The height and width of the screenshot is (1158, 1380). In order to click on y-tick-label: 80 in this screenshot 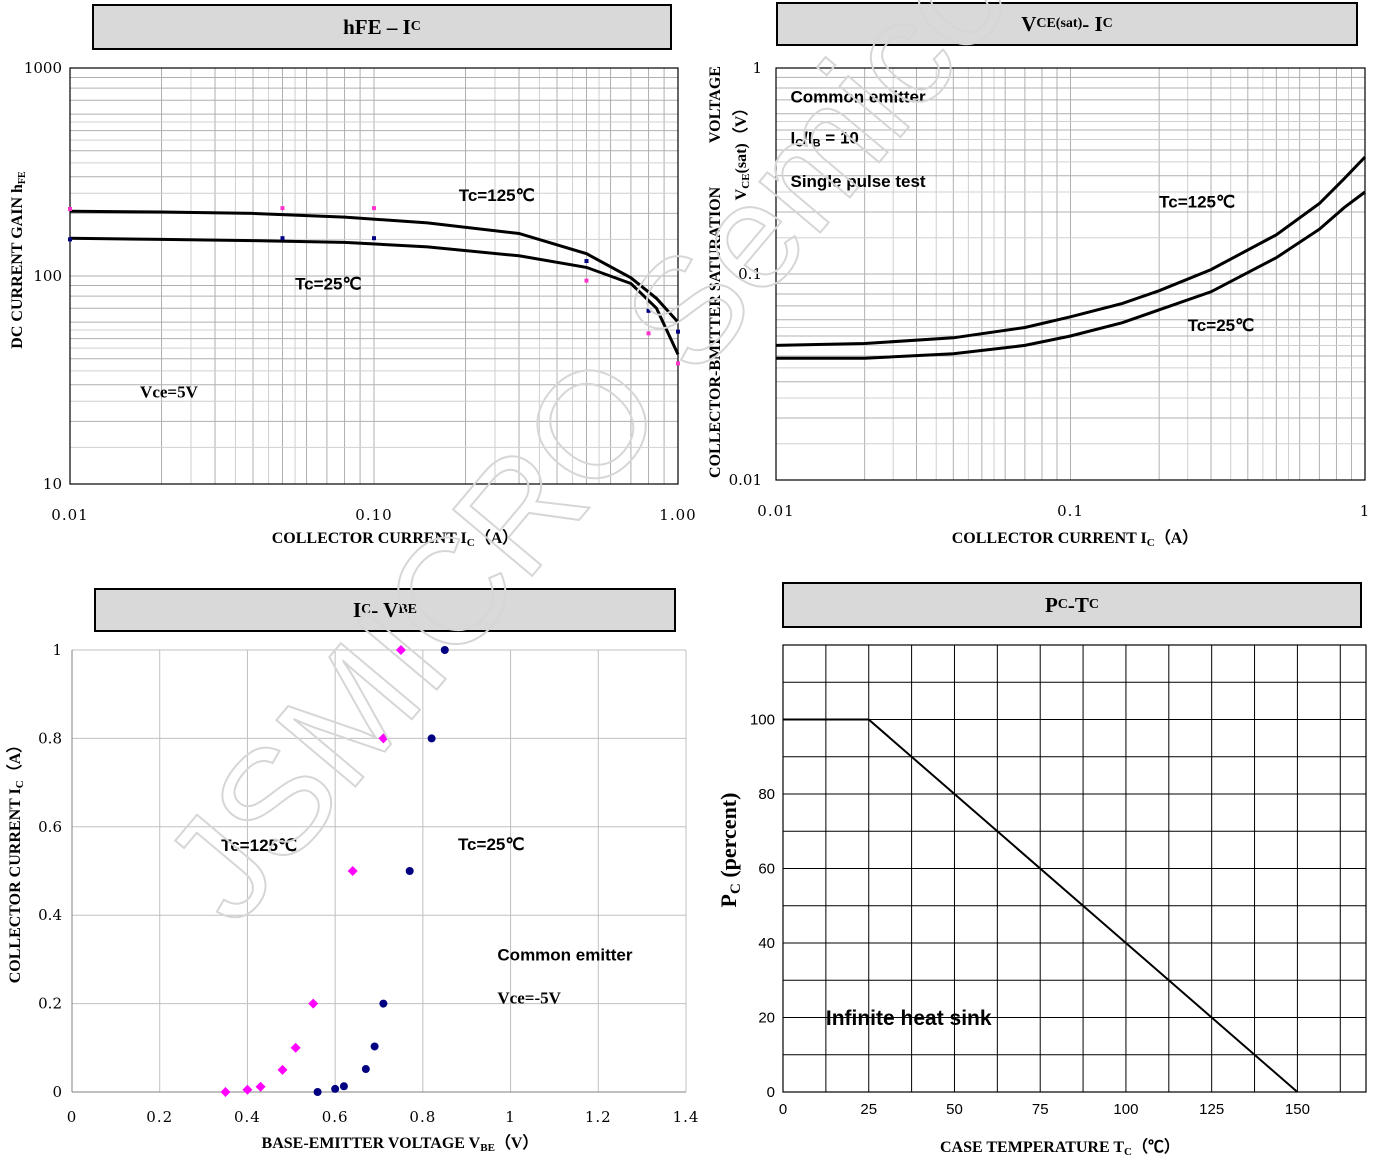, I will do `click(766, 794)`.